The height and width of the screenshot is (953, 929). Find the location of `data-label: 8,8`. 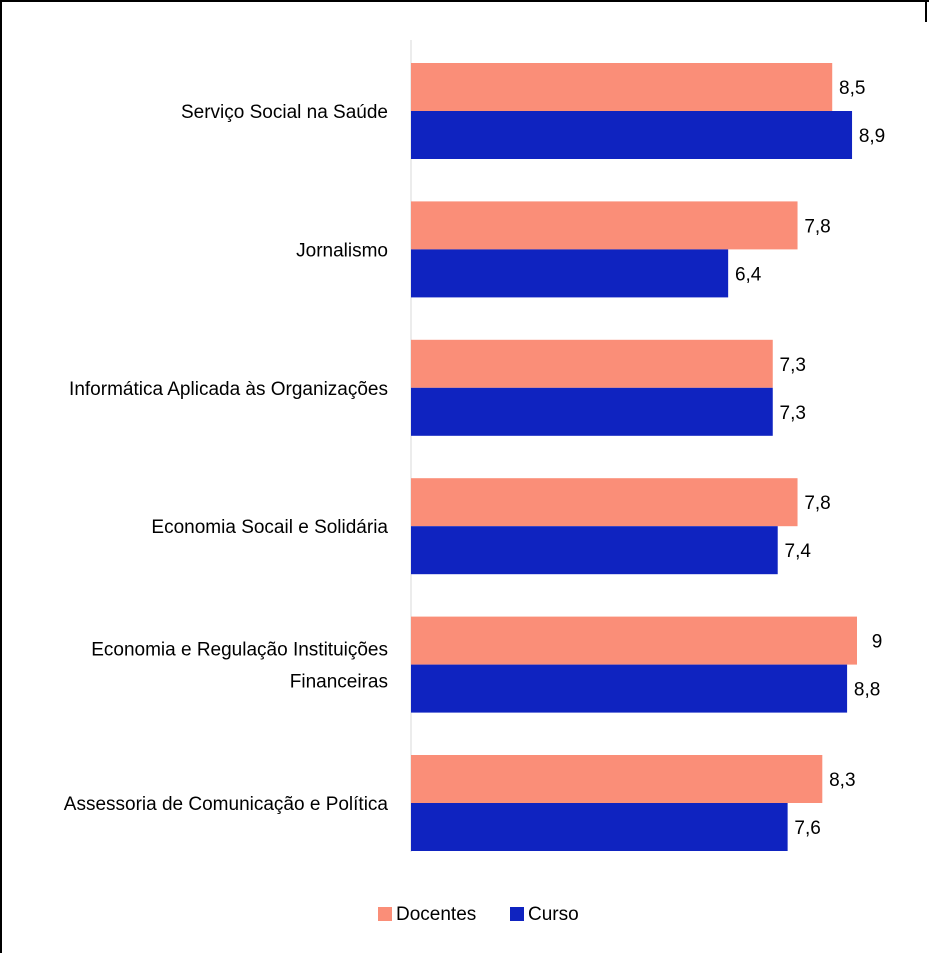

data-label: 8,8 is located at coordinates (867, 690).